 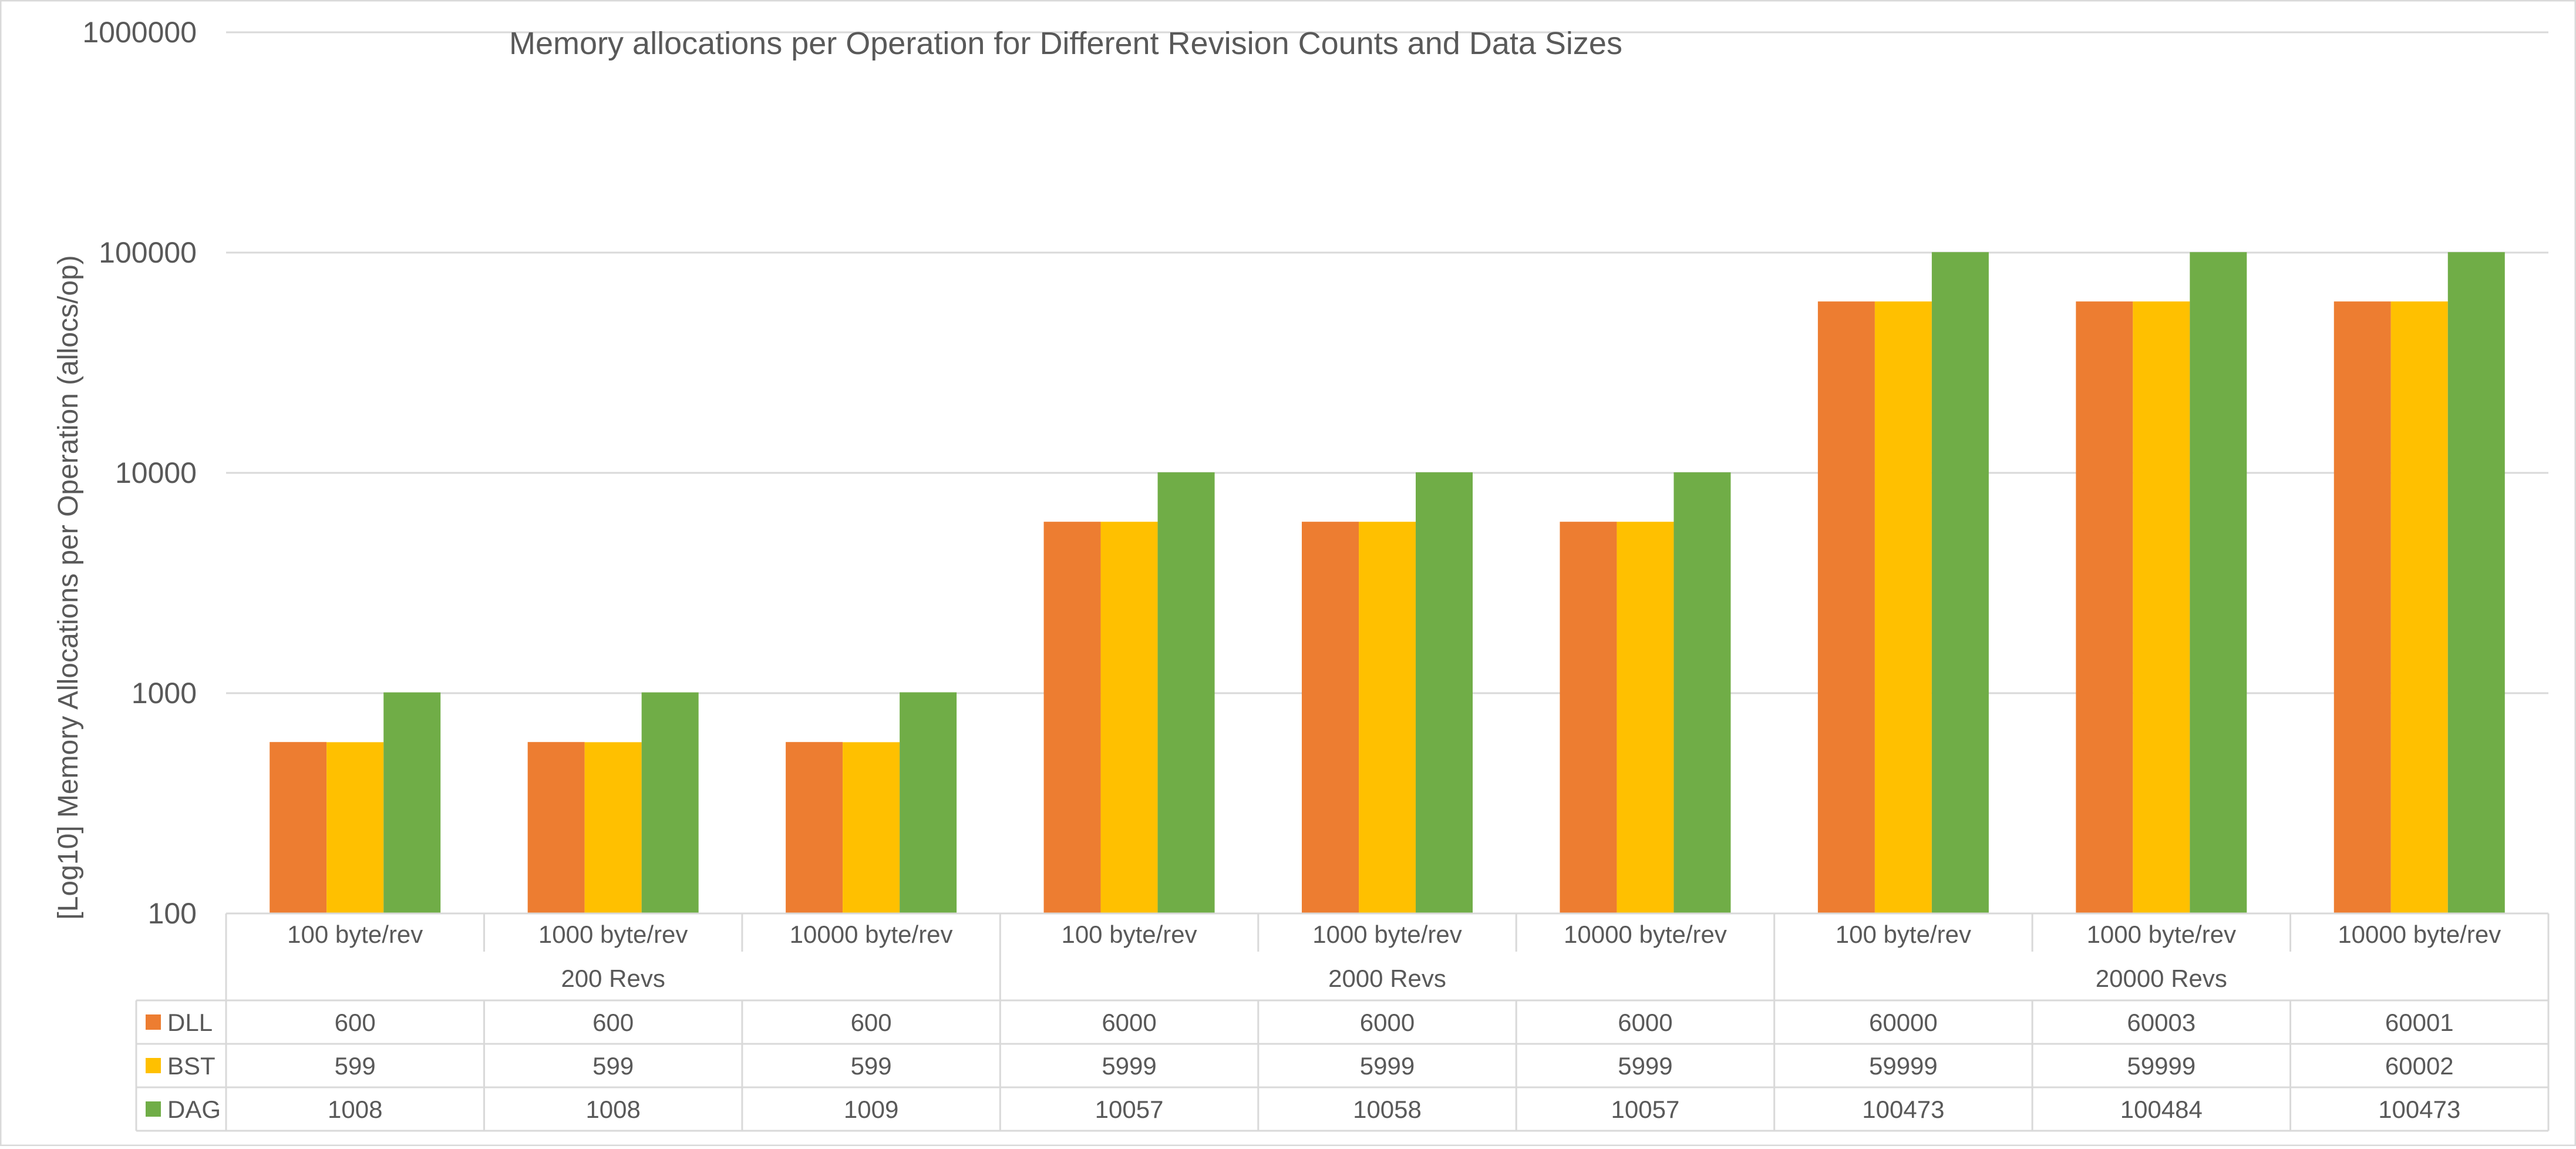 I want to click on data-label: 60001, so click(x=2419, y=1023).